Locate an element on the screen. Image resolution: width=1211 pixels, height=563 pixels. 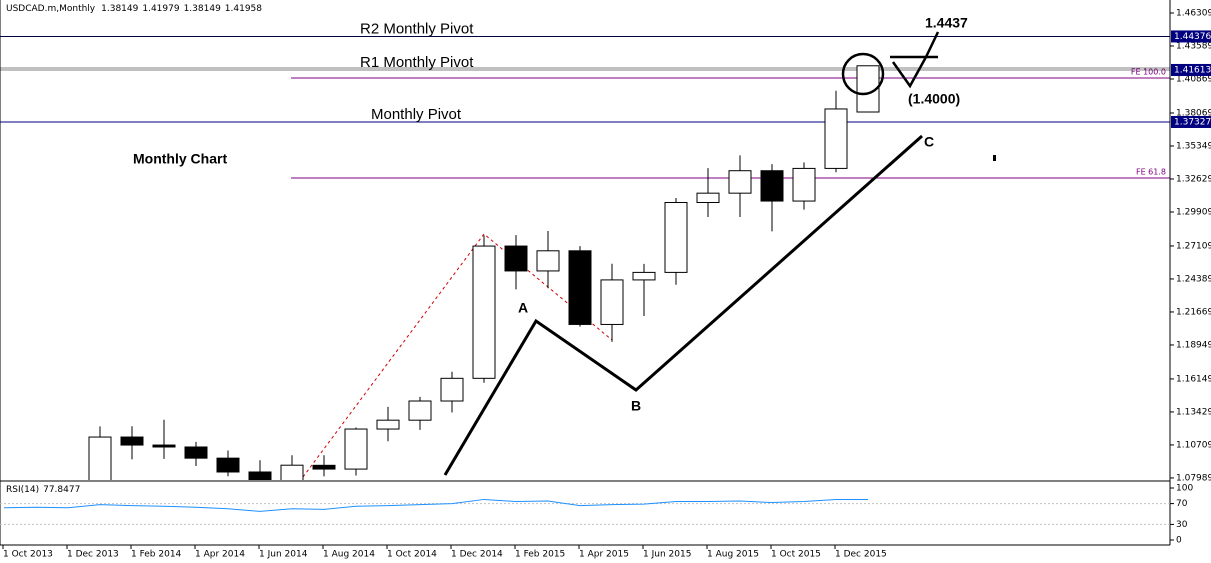
rsi-last: 77.8477 is located at coordinates (61, 490).